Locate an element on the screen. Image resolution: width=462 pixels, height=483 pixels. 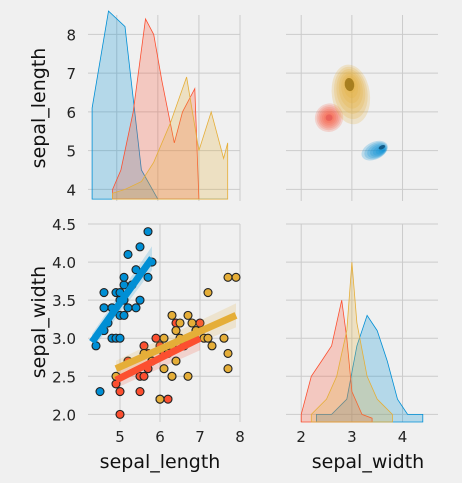
xtick-label: 2 is located at coordinates (301, 437).